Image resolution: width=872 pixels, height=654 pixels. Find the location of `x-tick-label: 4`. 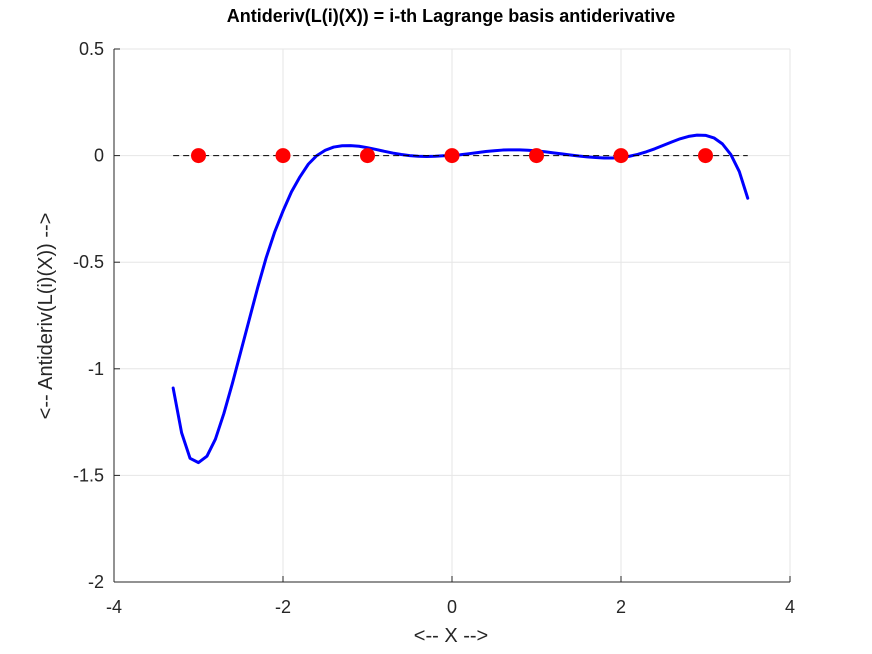

x-tick-label: 4 is located at coordinates (790, 607).